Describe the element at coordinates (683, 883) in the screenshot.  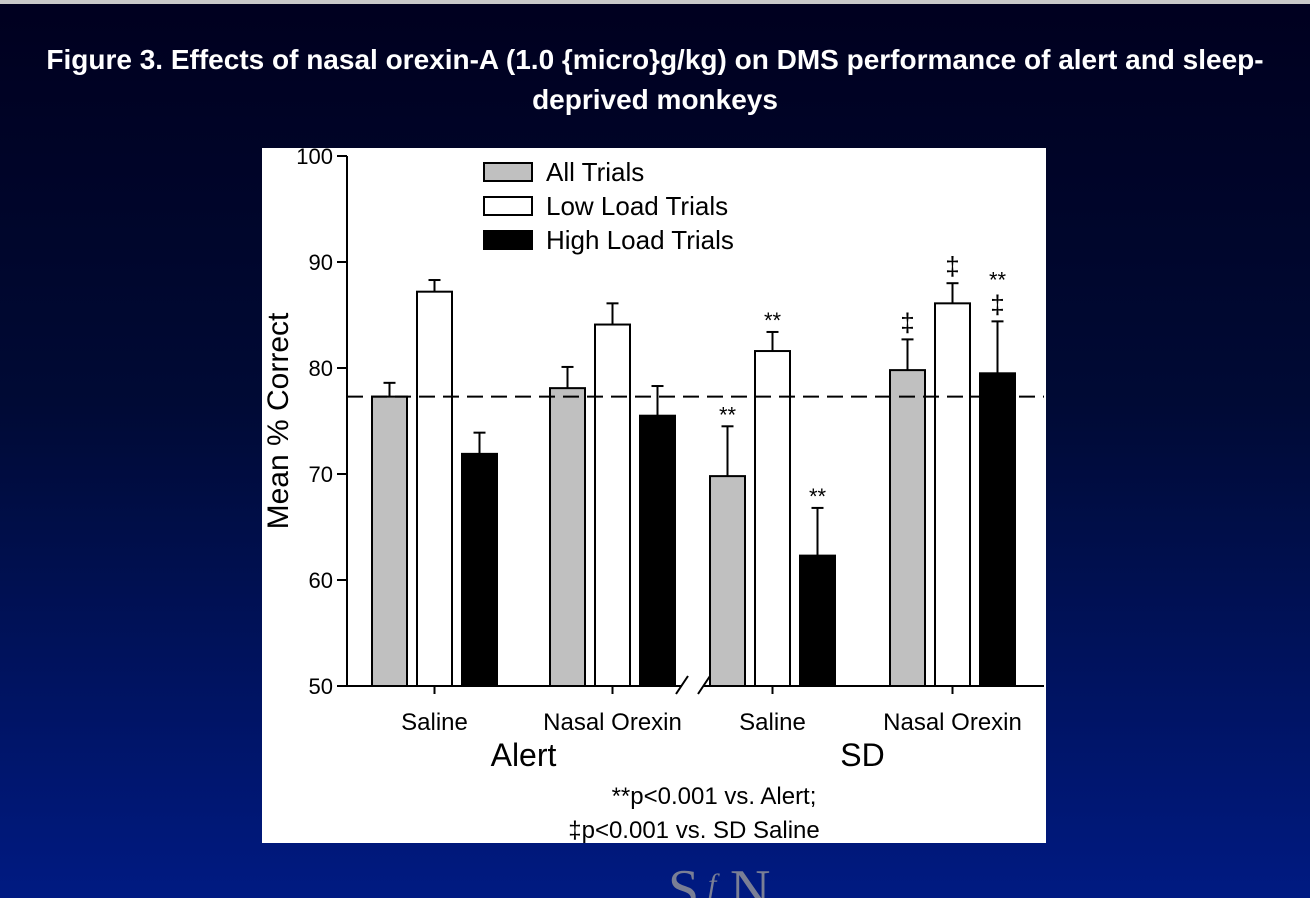
I see `svg-text: S` at that location.